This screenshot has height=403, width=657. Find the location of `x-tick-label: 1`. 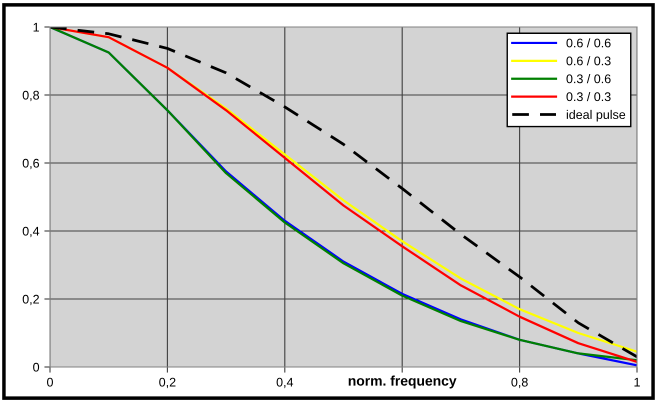

x-tick-label: 1 is located at coordinates (637, 382).